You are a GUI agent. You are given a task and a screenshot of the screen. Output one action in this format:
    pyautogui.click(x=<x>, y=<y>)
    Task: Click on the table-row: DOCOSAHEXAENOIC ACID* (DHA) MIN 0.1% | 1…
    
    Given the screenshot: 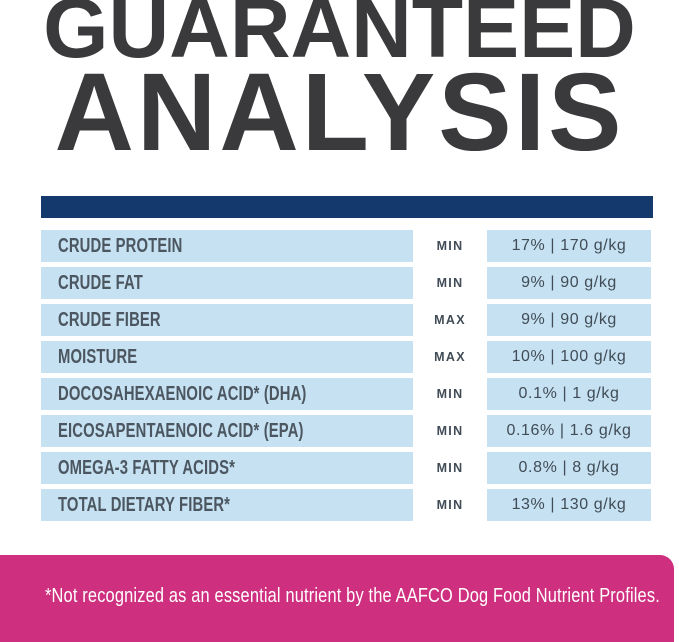 What is the action you would take?
    pyautogui.click(x=346, y=394)
    